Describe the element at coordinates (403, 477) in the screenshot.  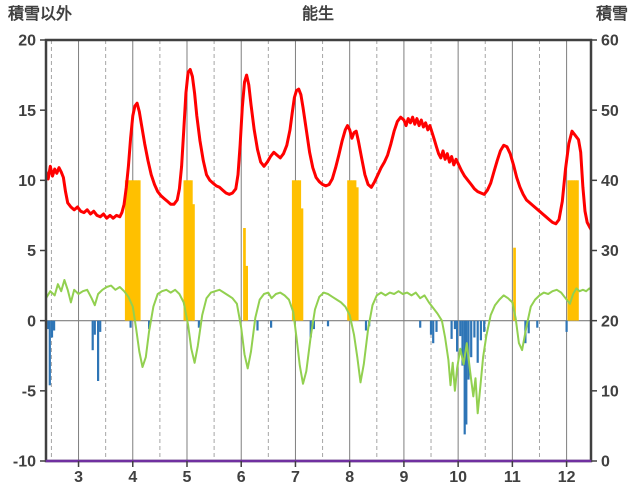
I see `svg-text: 9` at that location.